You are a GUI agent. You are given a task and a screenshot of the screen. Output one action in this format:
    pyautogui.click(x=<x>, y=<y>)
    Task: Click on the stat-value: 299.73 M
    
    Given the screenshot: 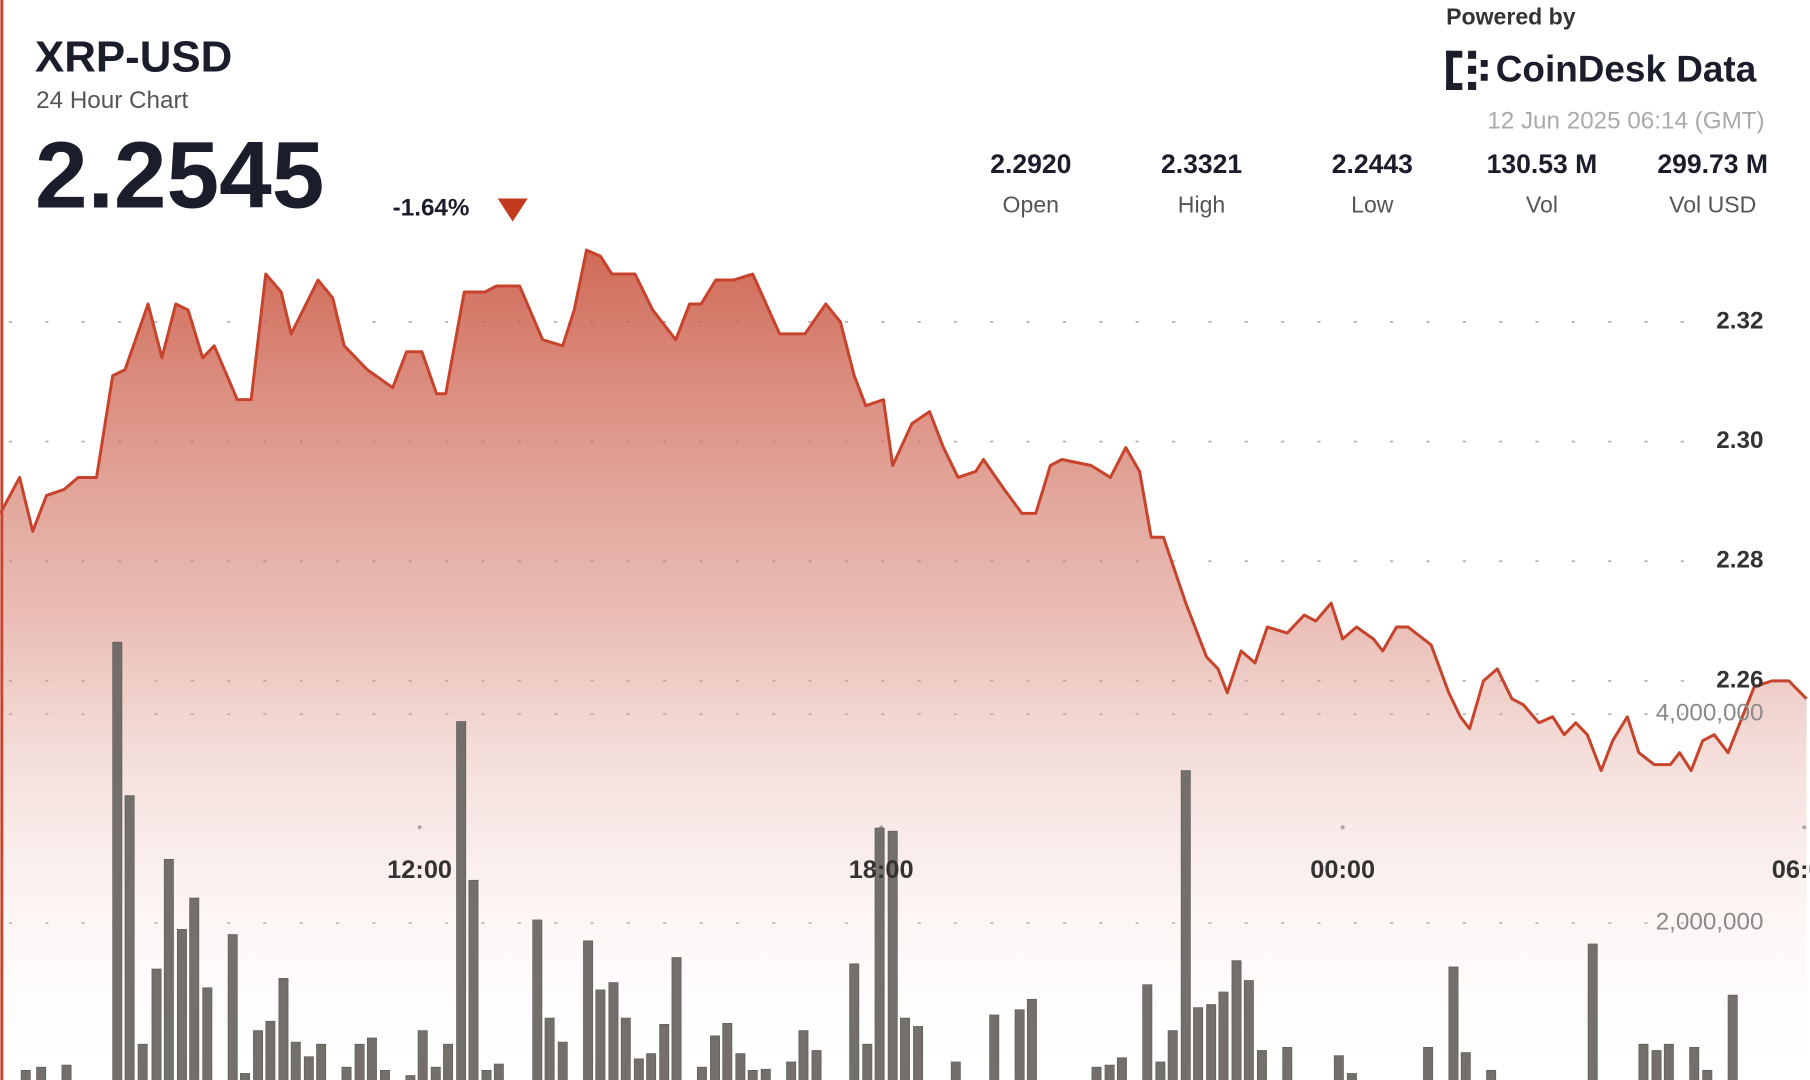 What is the action you would take?
    pyautogui.click(x=1712, y=164)
    